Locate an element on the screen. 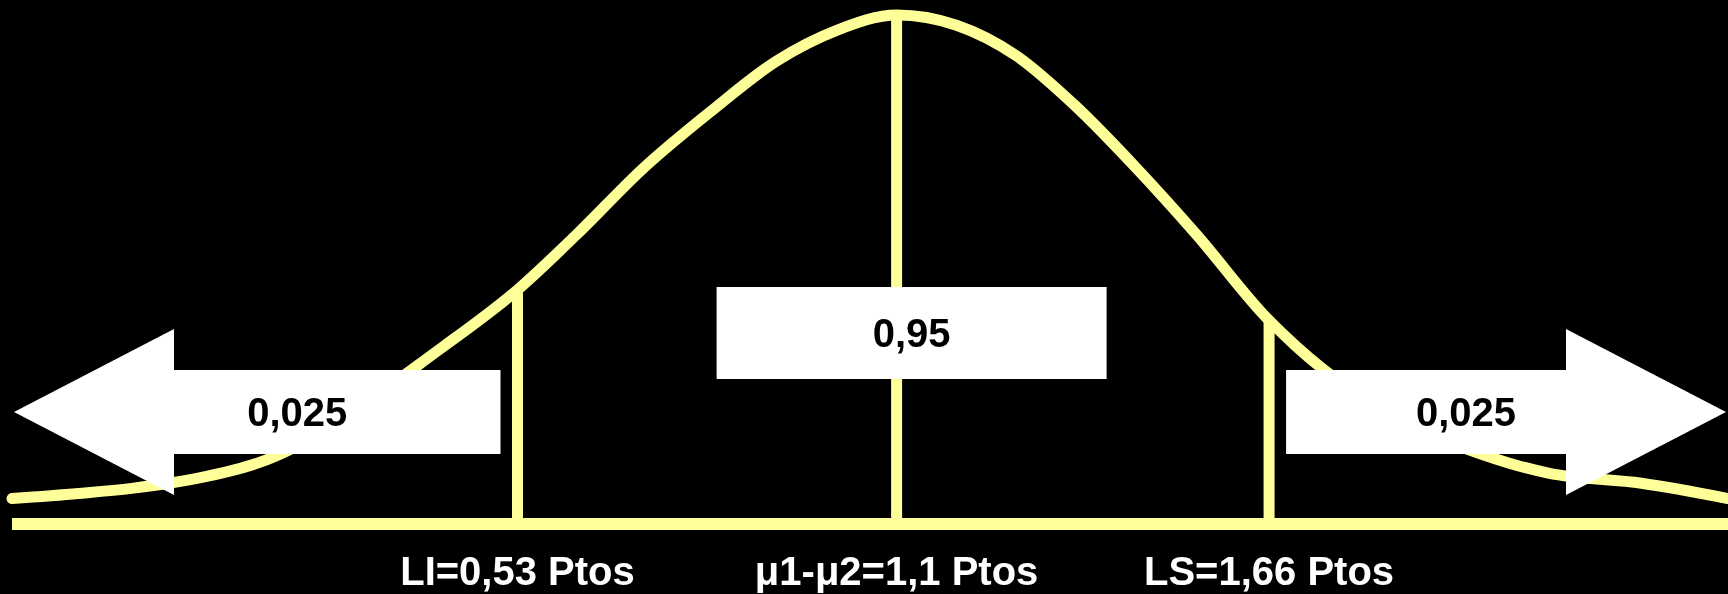 The image size is (1728, 594). x-tick-label: μ1-μ2=1,1 Ptos is located at coordinates (896, 571).